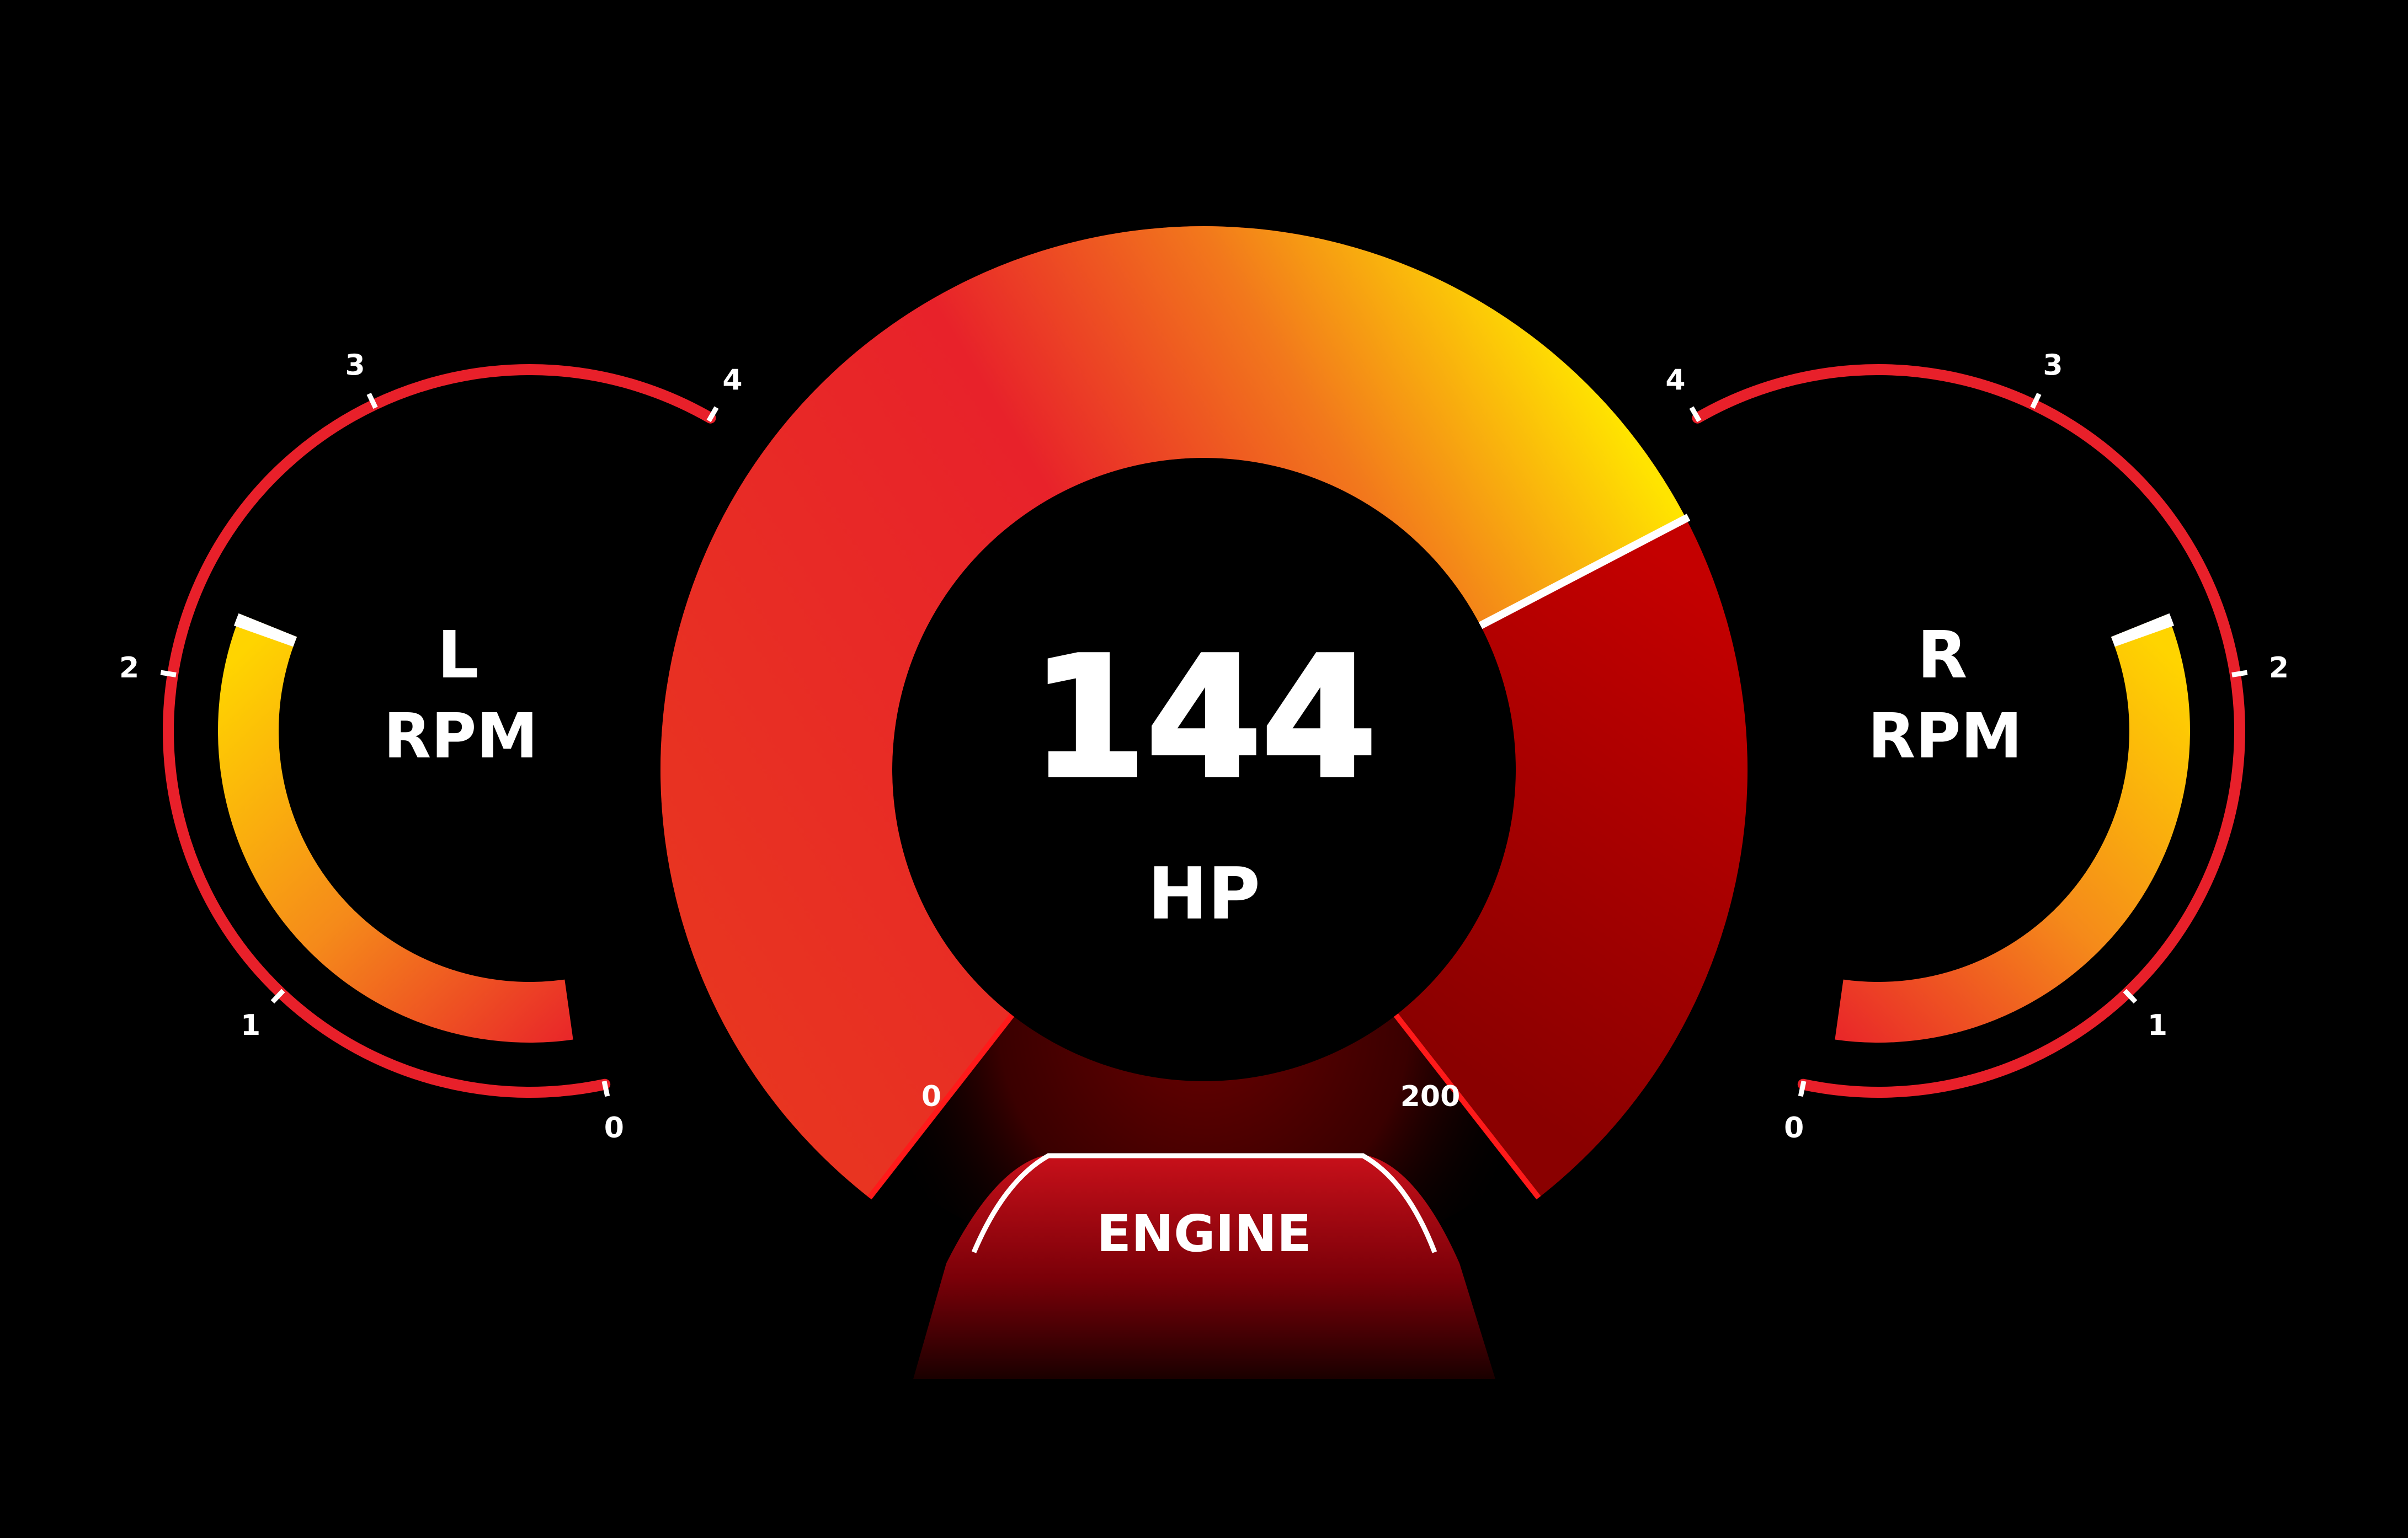 This screenshot has height=1538, width=2408. I want to click on right-rpm-tick-label: 2, so click(2279, 668).